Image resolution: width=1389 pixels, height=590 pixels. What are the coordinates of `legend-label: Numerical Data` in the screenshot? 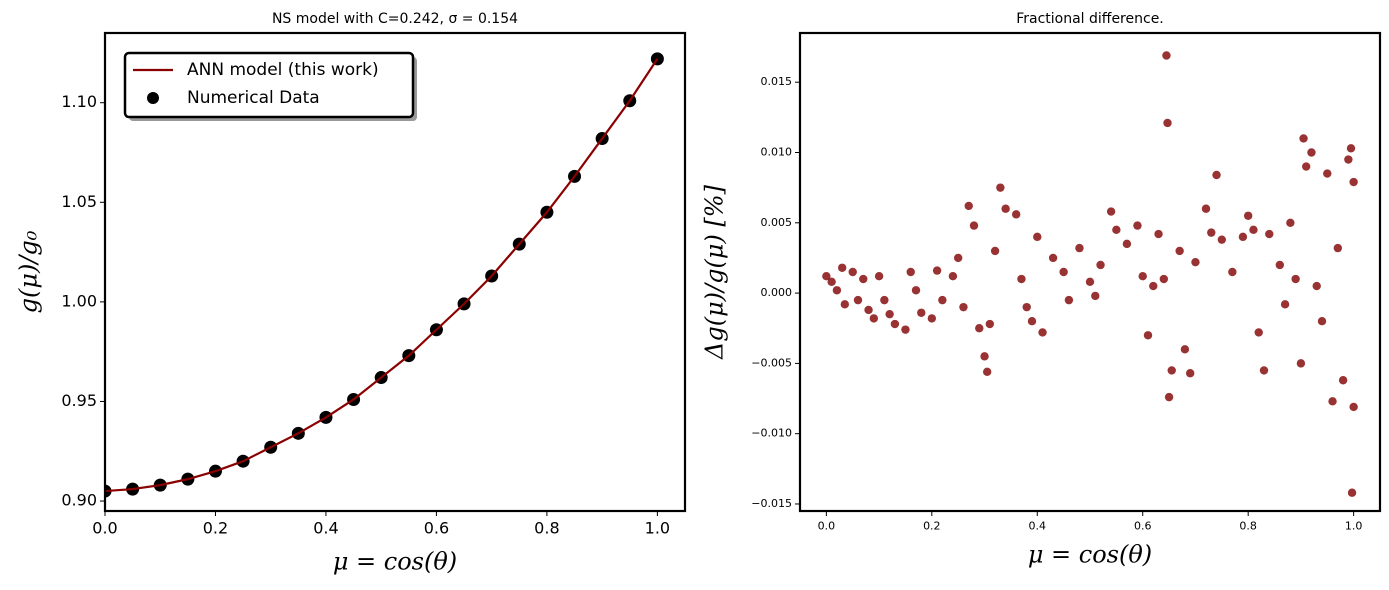 It's located at (253, 98).